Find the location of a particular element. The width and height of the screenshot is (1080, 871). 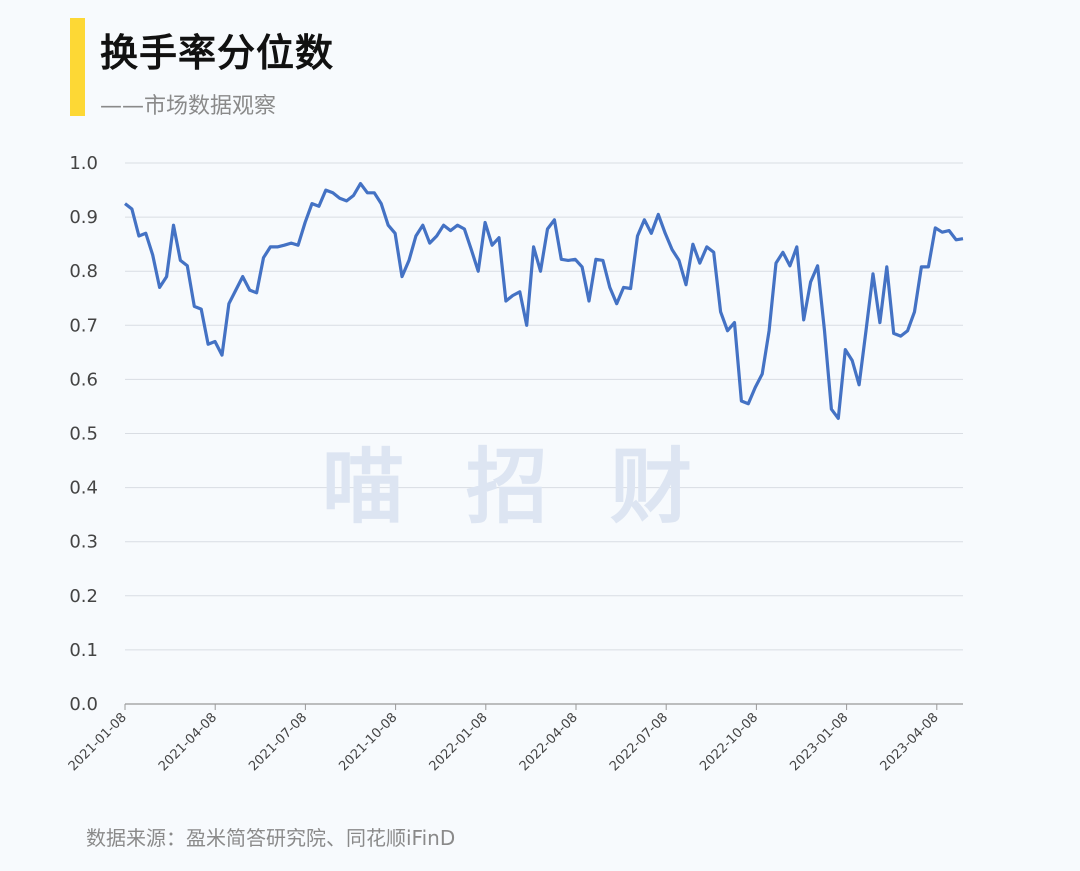

y-axis-ticks: 0.0 0.1 0.2 0.3 0.4 0.5 0.6 0.7 0.8 0.9 1.0 is located at coordinates (83, 434).